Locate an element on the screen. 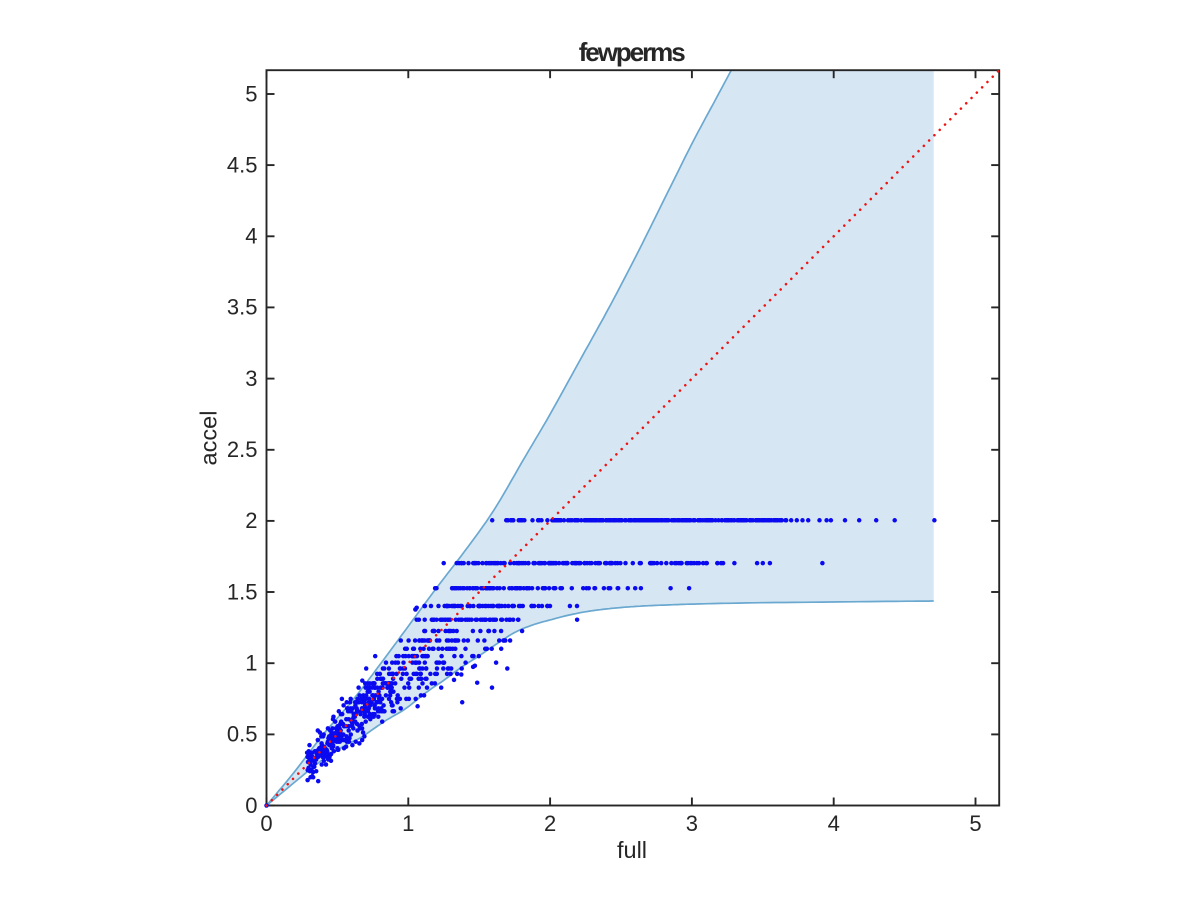 The height and width of the screenshot is (900, 1200). svg-text: 3.5 is located at coordinates (242, 307).